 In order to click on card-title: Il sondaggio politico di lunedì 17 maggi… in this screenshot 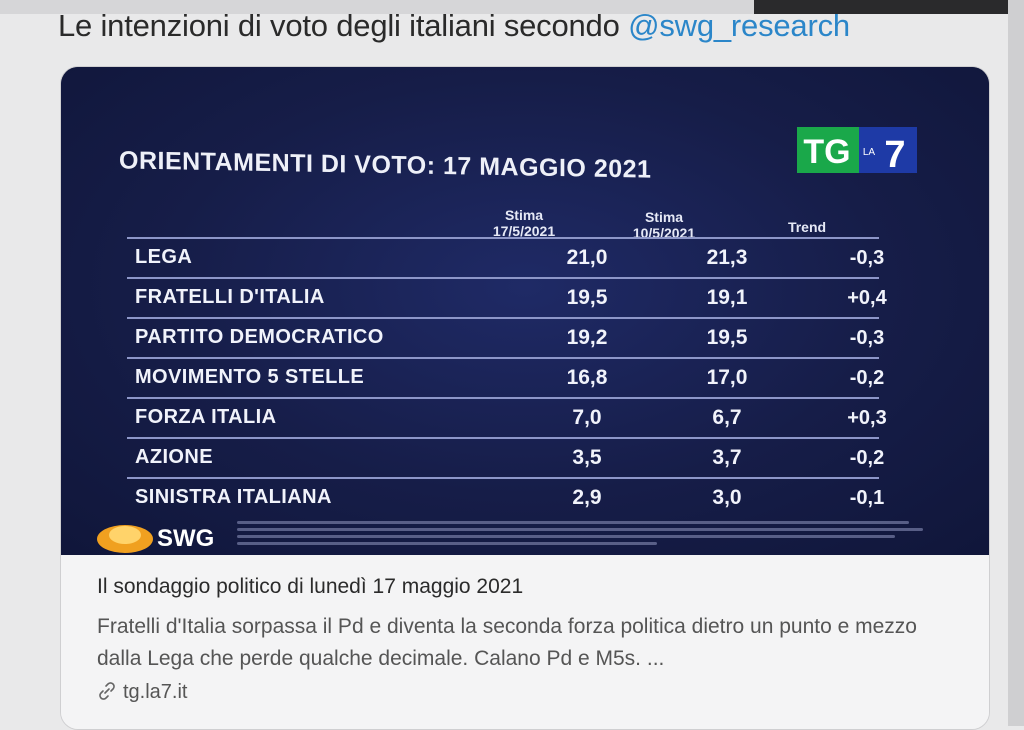, I will do `click(310, 586)`.